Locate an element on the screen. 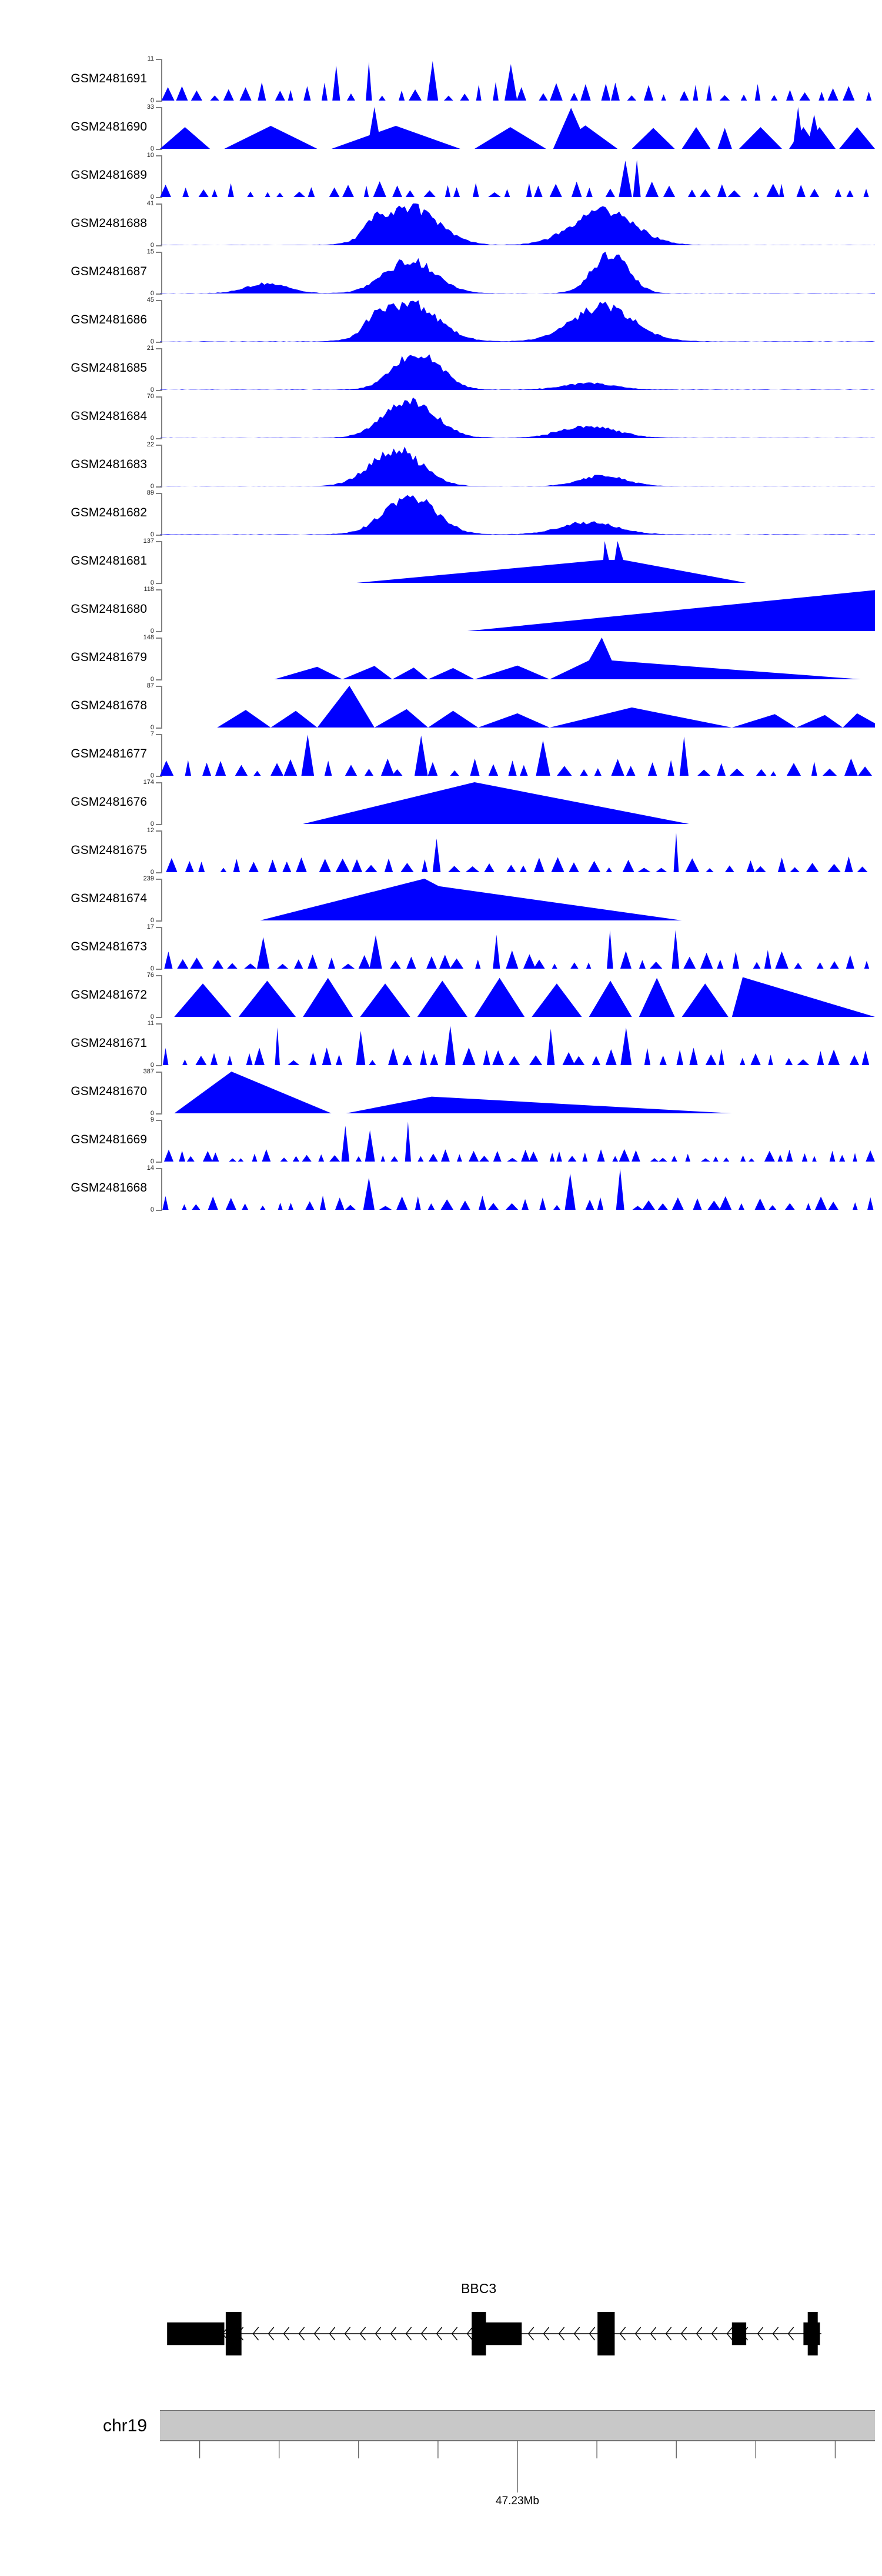  y-axis-max-label: 10 is located at coordinates (150, 155).